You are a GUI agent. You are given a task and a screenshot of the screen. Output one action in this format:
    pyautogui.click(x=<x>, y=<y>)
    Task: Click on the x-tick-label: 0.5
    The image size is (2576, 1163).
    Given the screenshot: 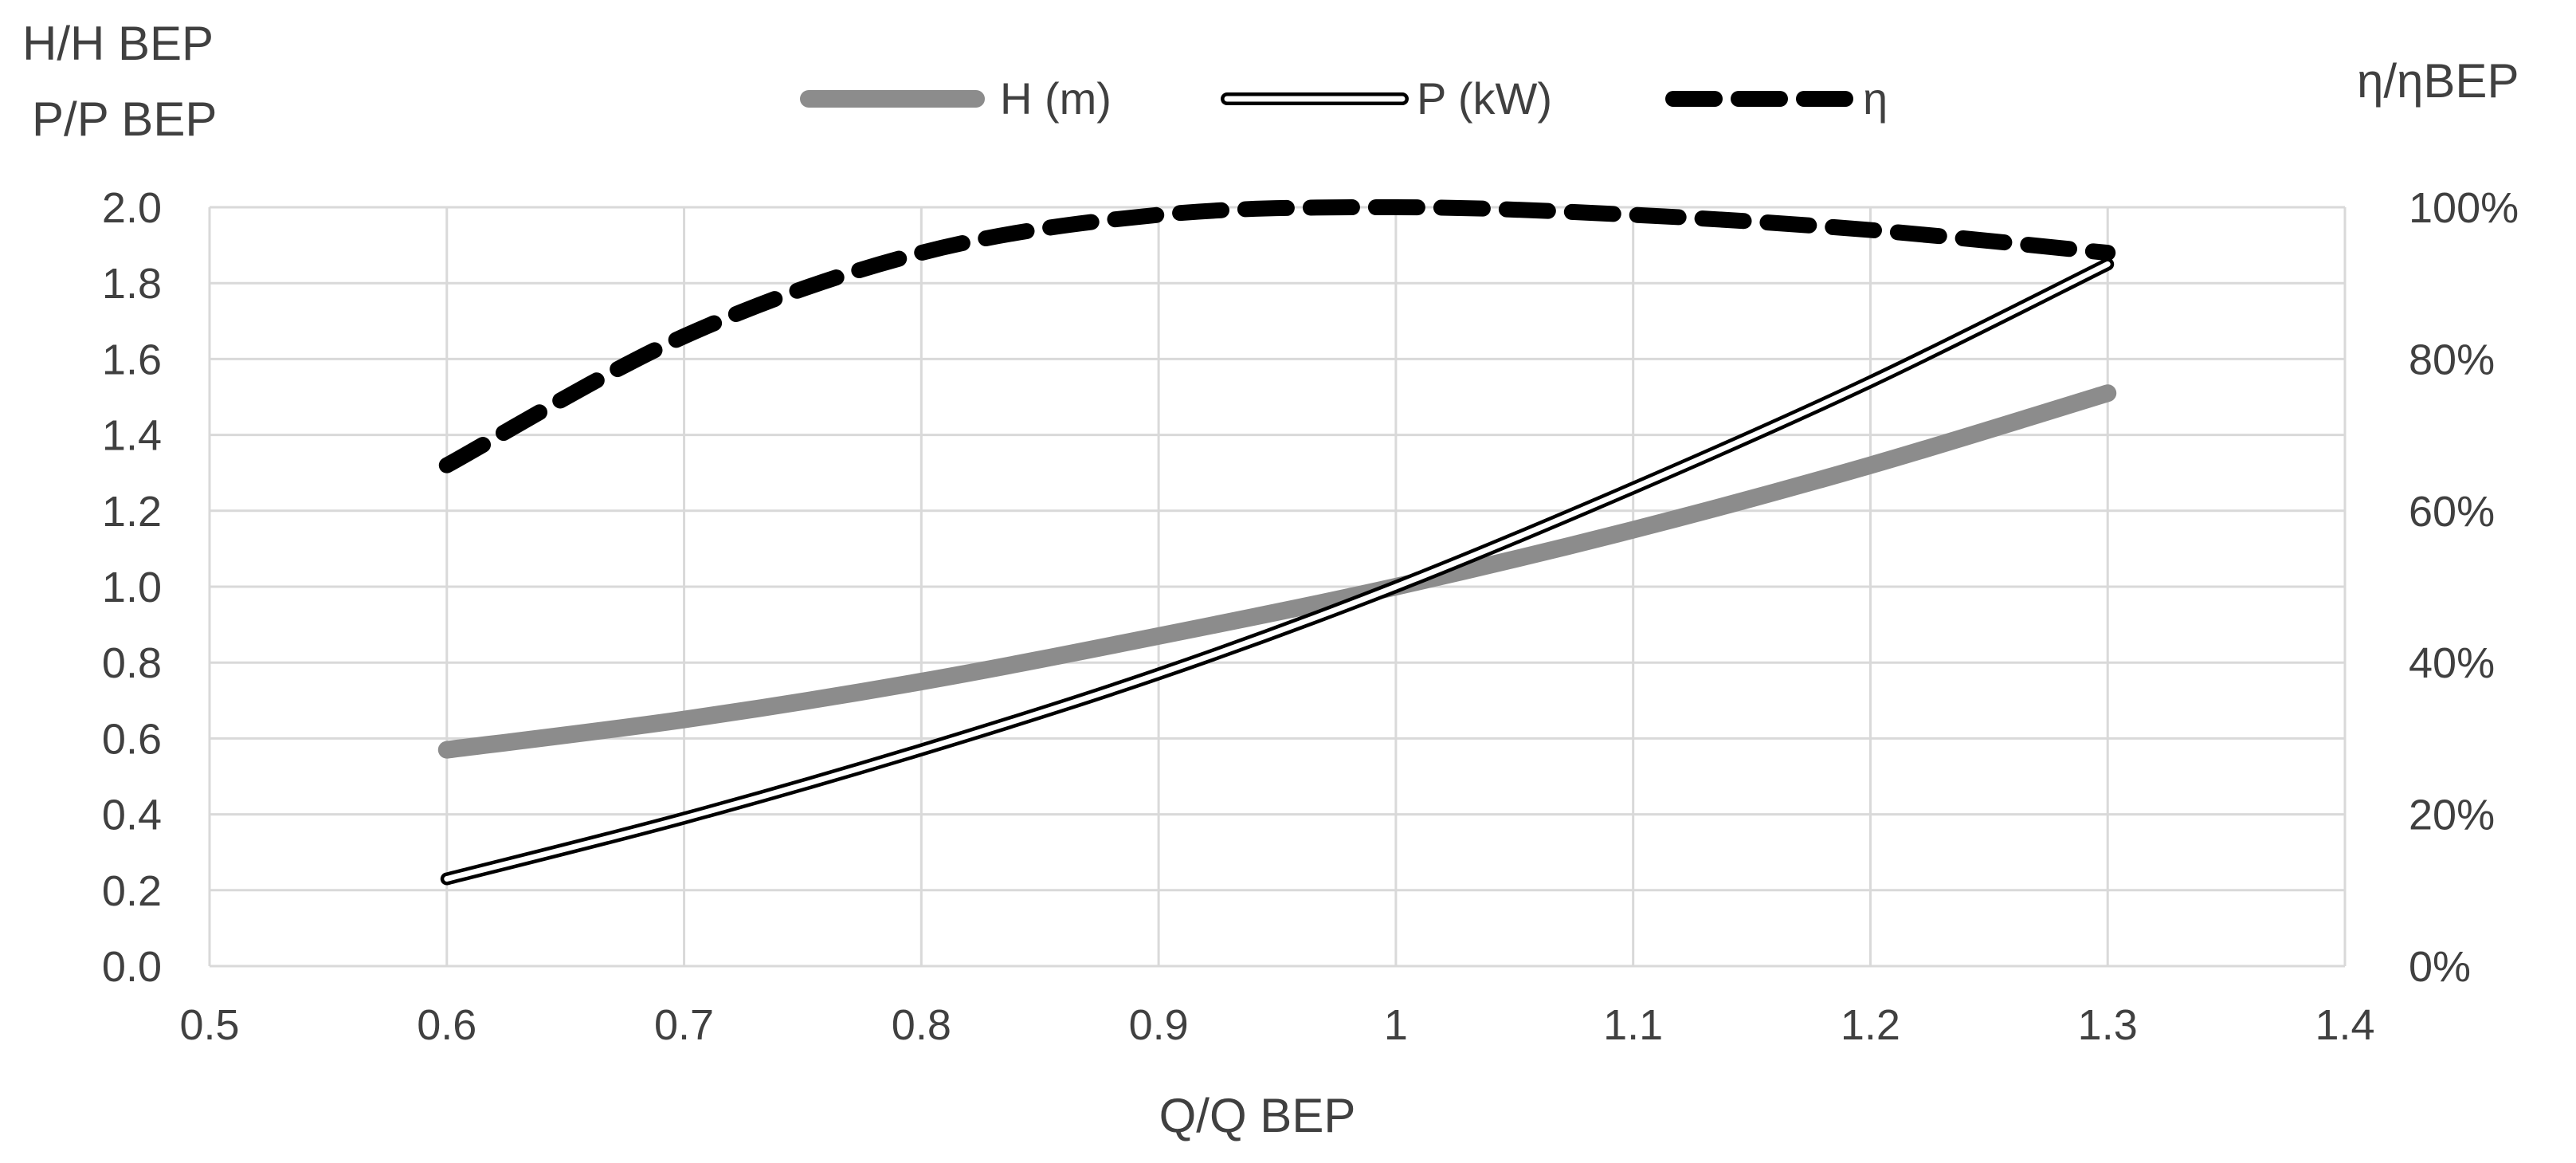 What is the action you would take?
    pyautogui.click(x=209, y=1025)
    